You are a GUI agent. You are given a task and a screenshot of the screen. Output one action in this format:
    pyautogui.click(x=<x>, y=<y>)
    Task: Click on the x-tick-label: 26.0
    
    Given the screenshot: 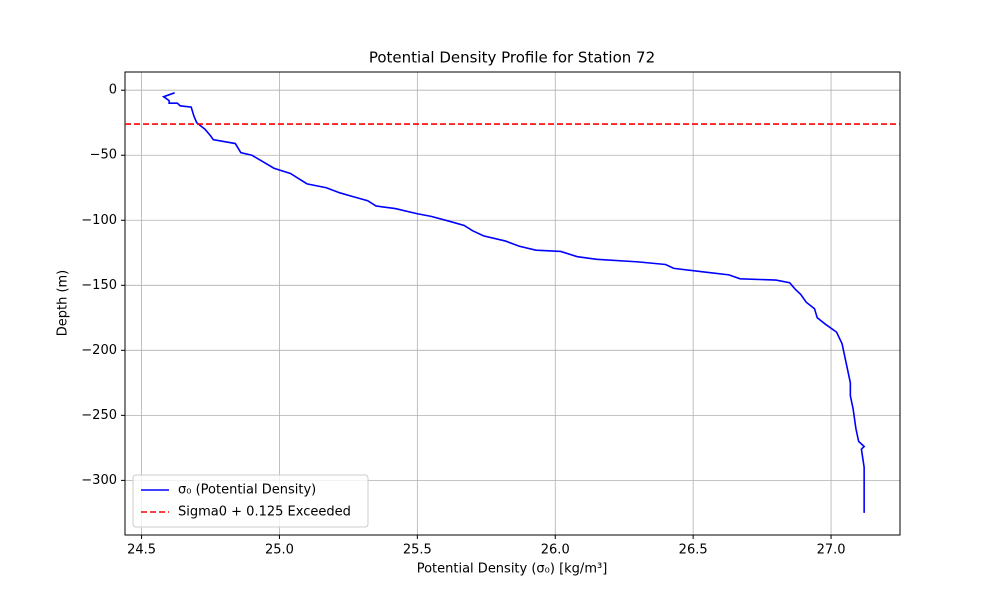 What is the action you would take?
    pyautogui.click(x=555, y=550)
    